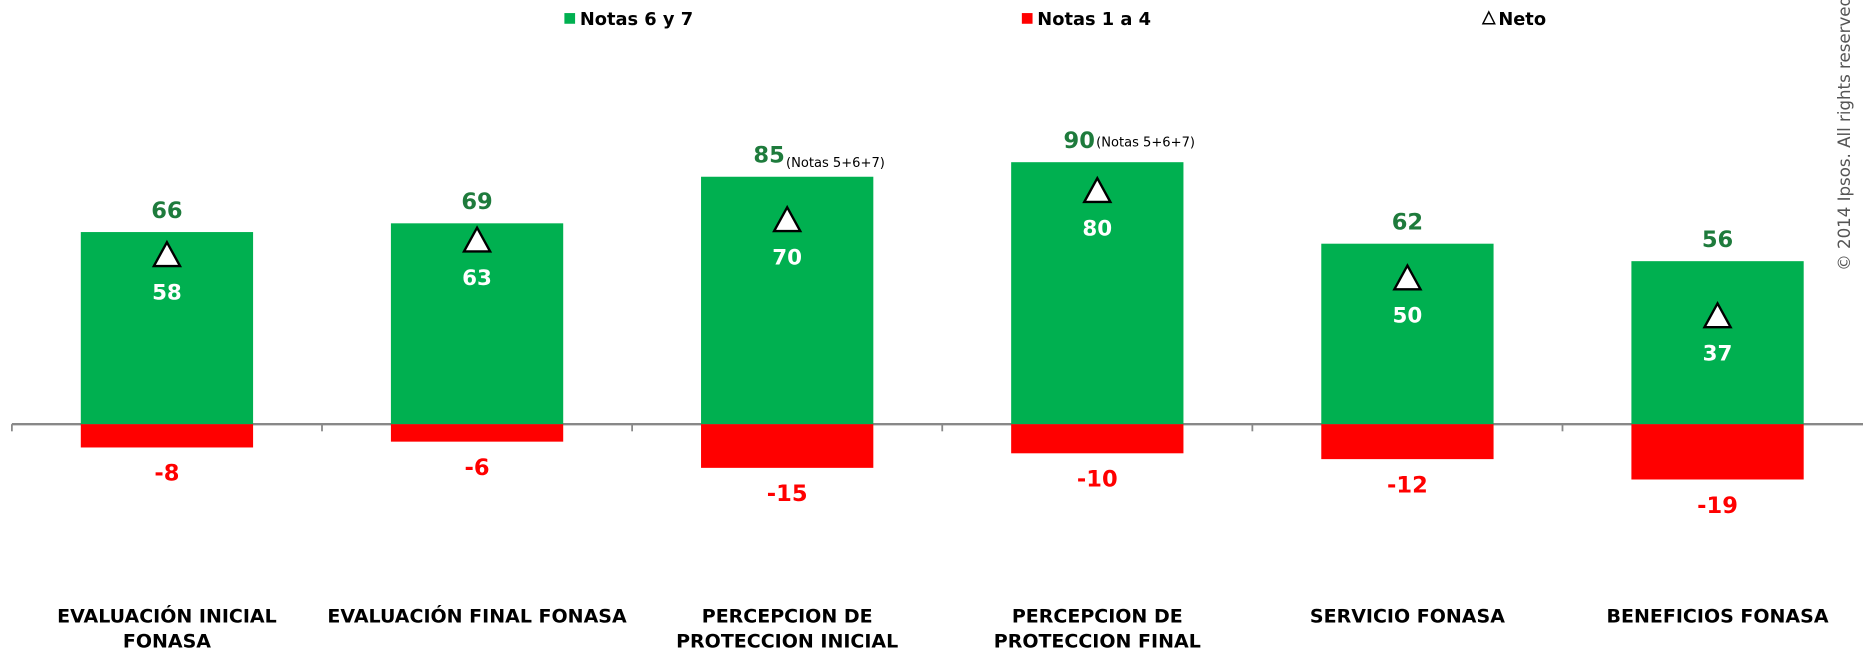 Image resolution: width=1863 pixels, height=649 pixels. Describe the element at coordinates (476, 202) in the screenshot. I see `value-label: 69` at that location.